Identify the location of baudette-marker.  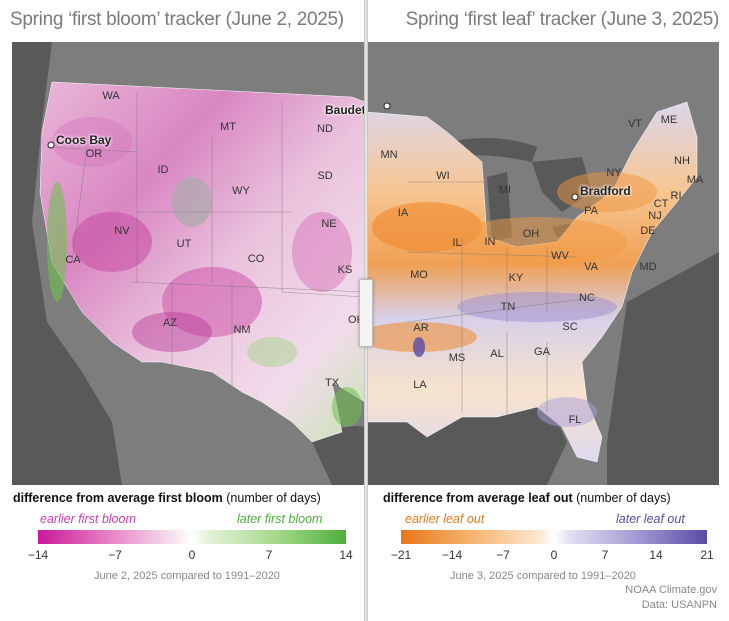
(387, 106).